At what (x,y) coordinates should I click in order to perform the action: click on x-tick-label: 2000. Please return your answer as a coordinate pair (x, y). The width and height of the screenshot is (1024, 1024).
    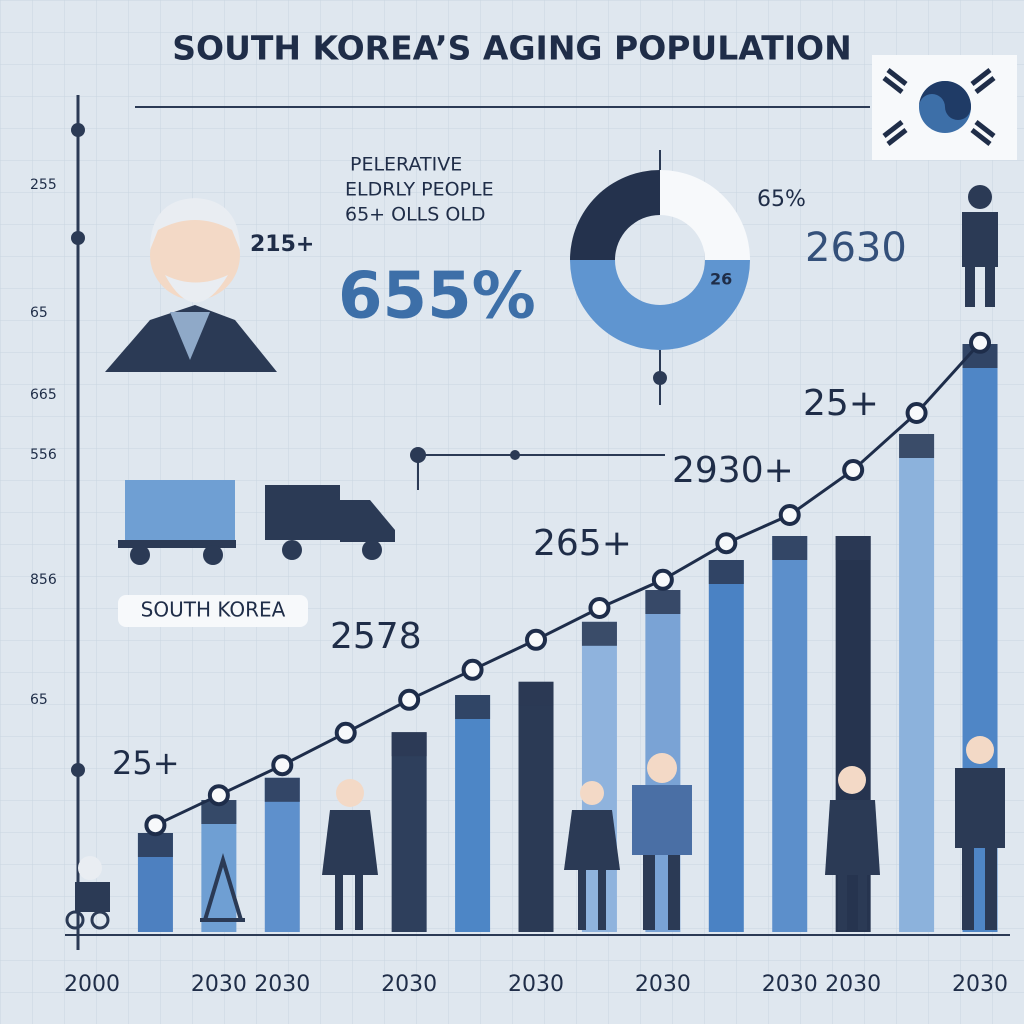
    Looking at the image, I should click on (92, 984).